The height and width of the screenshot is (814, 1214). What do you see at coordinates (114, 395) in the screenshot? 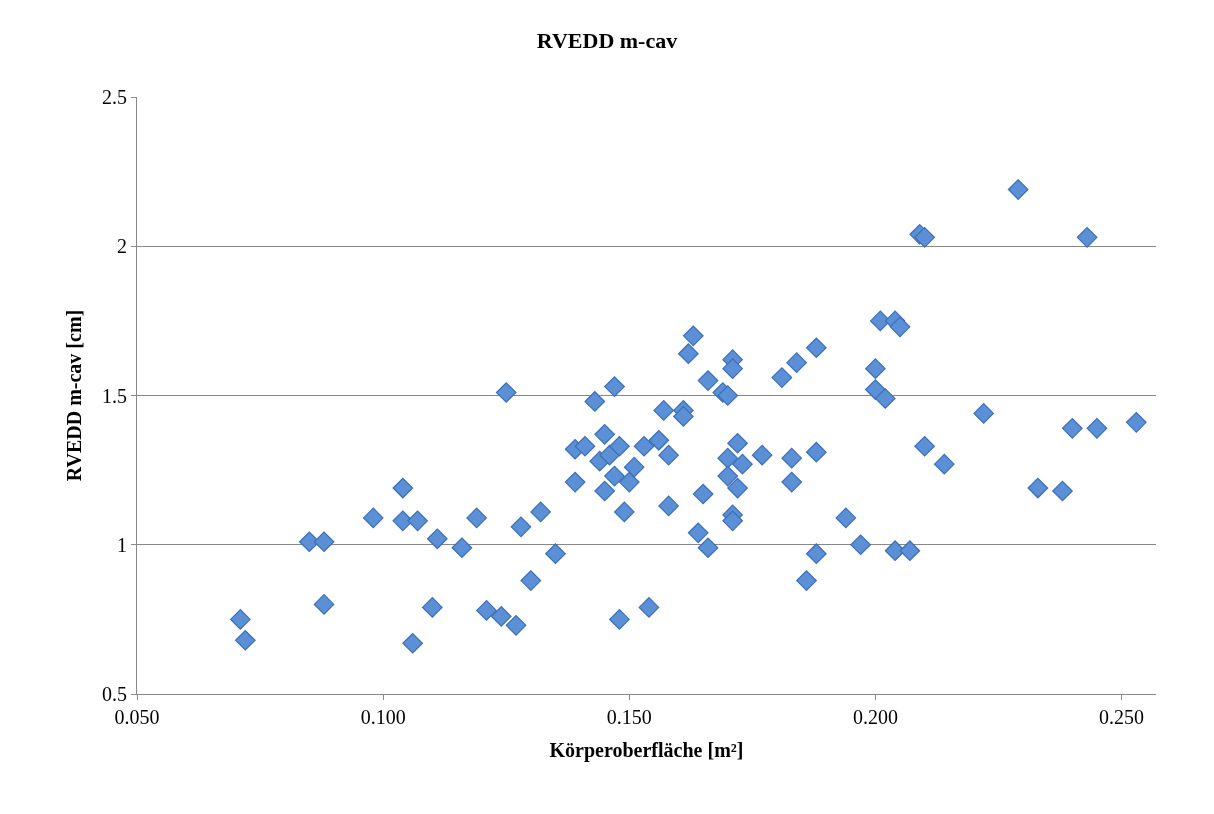
I see `y-tick-label: 1.5` at bounding box center [114, 395].